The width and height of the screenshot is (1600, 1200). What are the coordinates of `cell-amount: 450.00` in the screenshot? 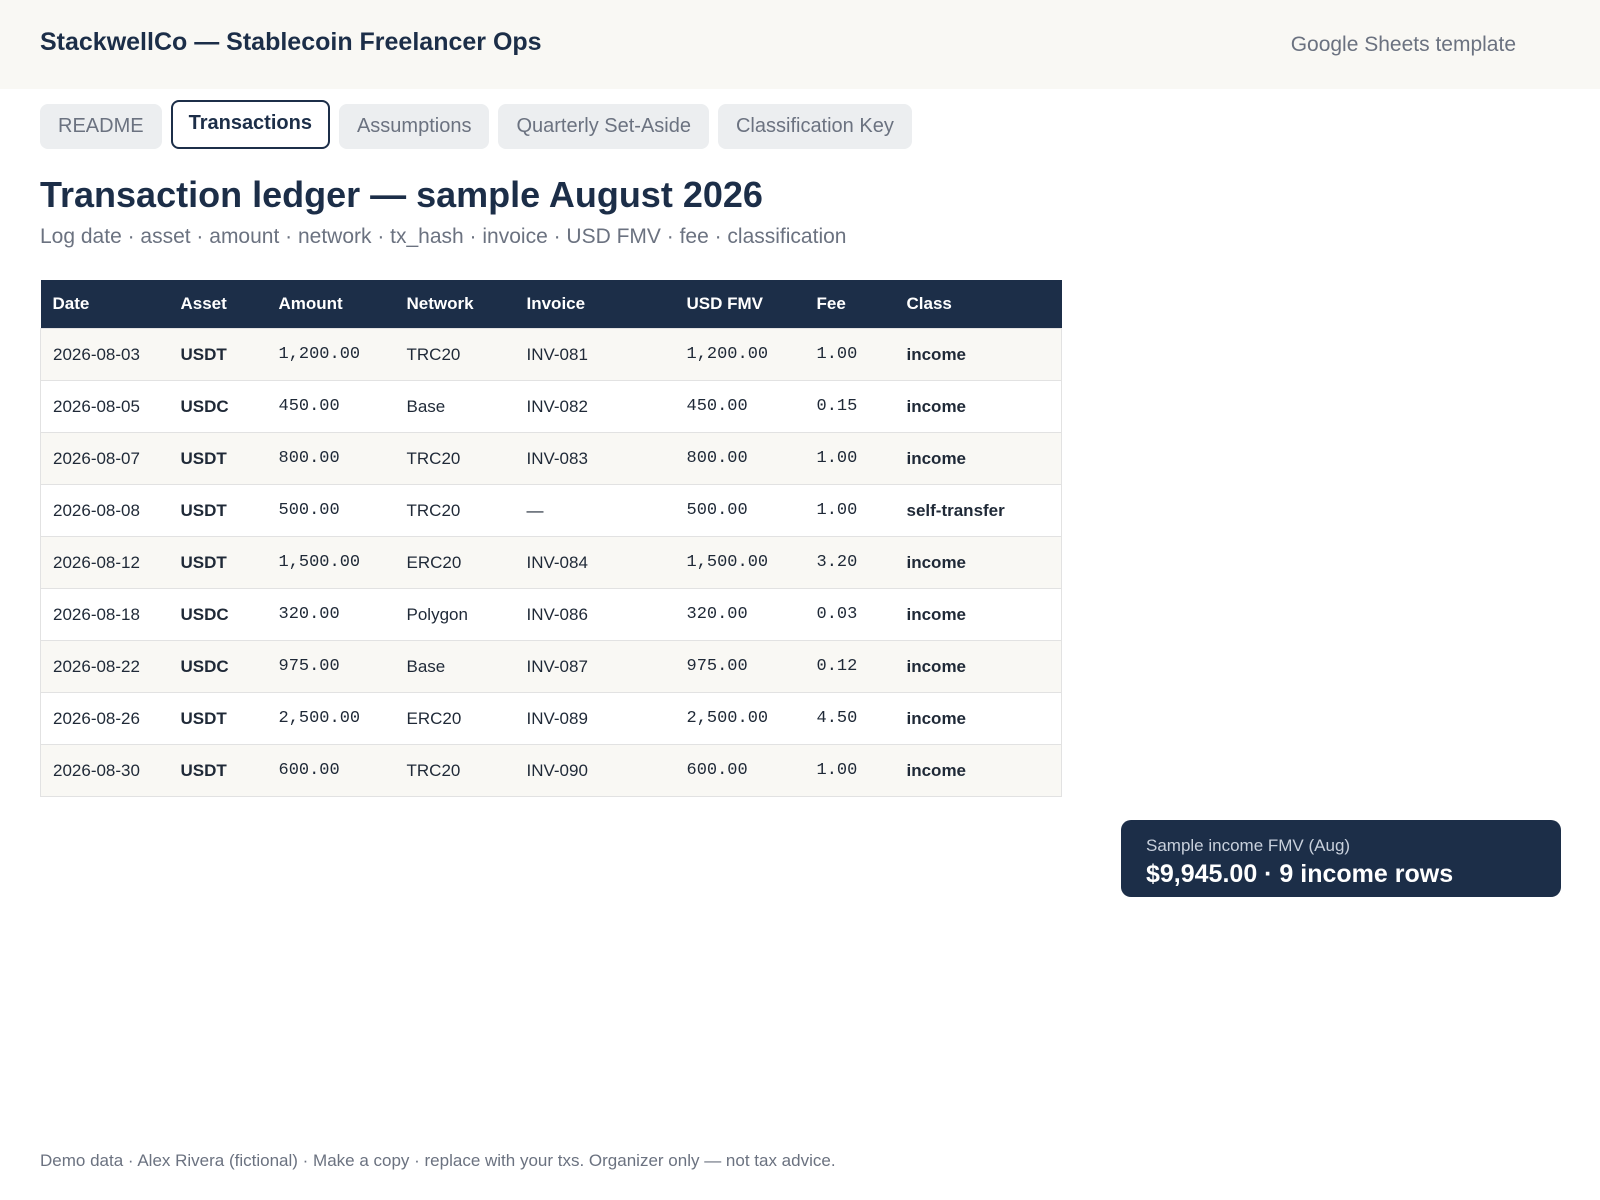 It's located at (330, 406).